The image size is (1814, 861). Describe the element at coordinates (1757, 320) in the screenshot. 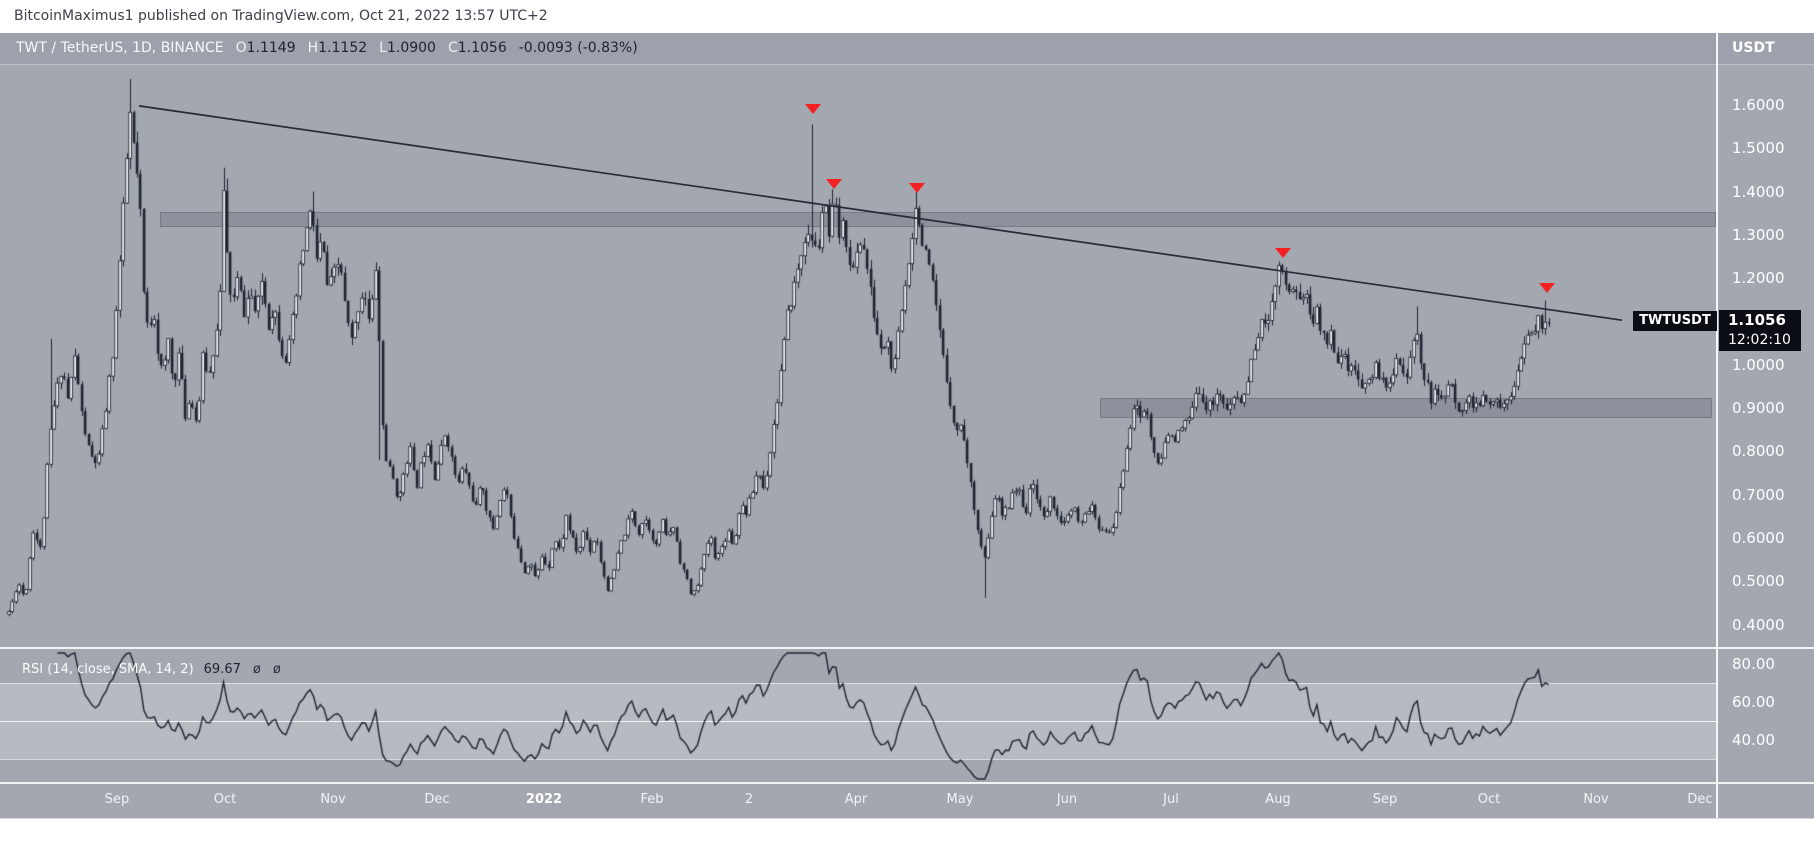

I see `last-price-value: 1.1056` at that location.